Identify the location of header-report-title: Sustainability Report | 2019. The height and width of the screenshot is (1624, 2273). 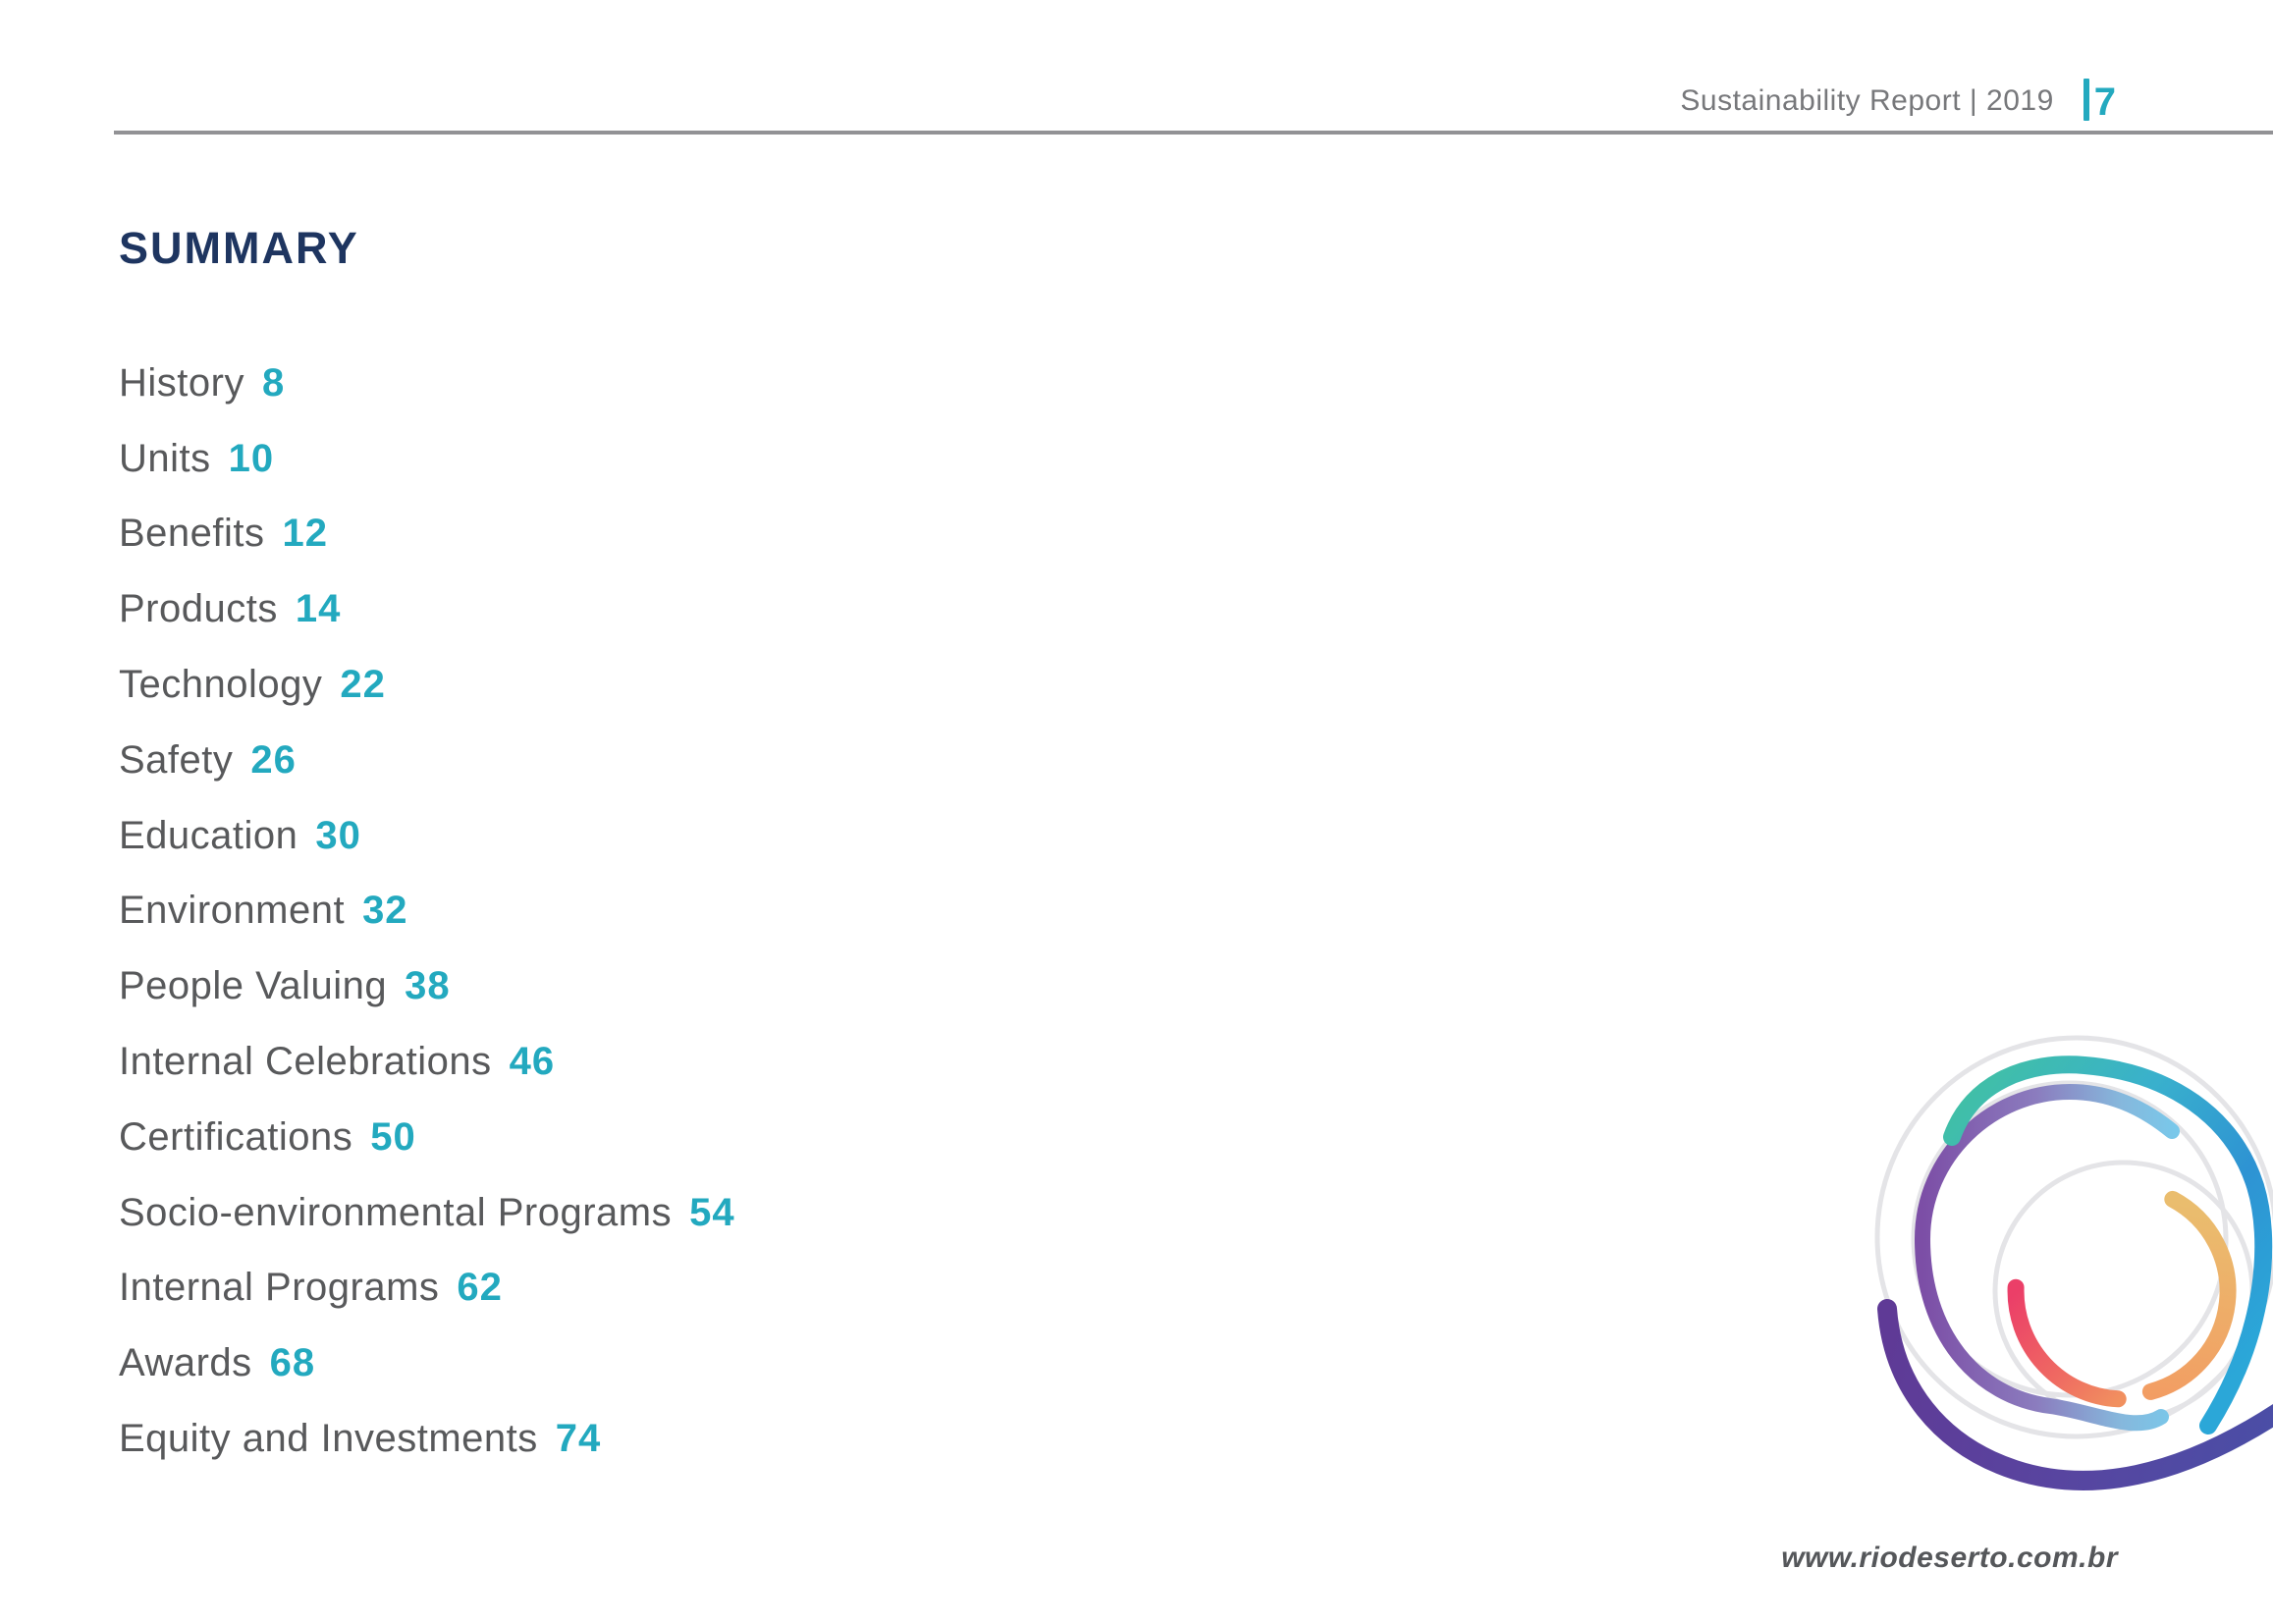
(1867, 100).